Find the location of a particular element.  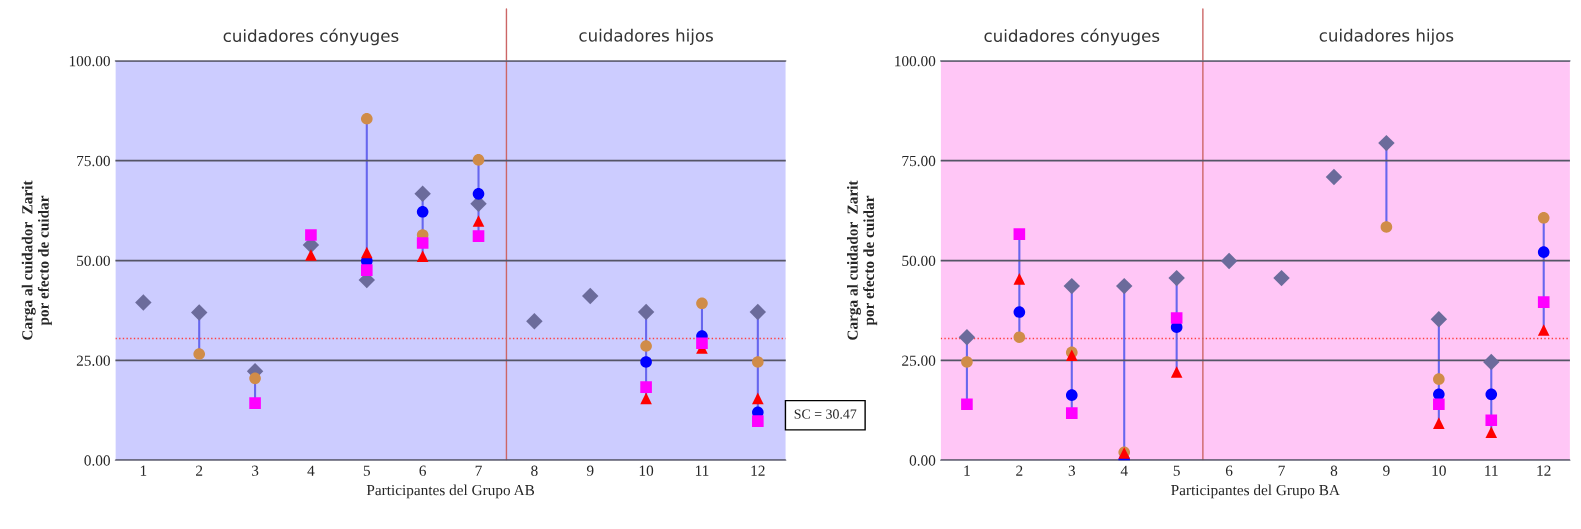

x-tick-label: 6 is located at coordinates (1229, 470).